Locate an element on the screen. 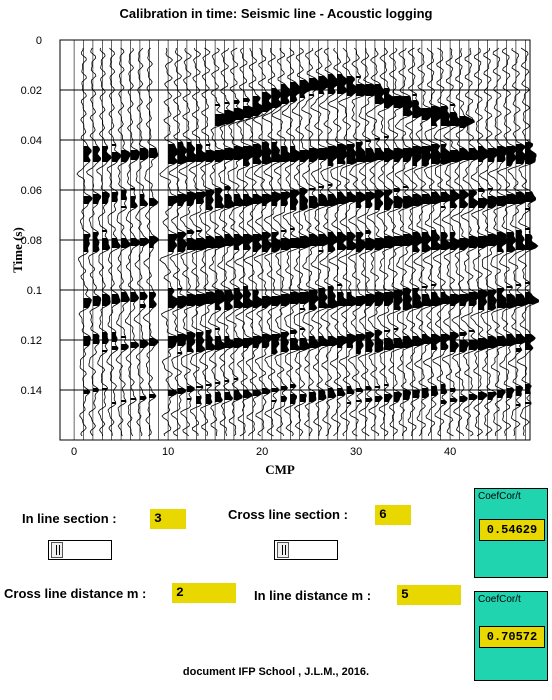  y-tick-label: 0.1 is located at coordinates (34, 291).